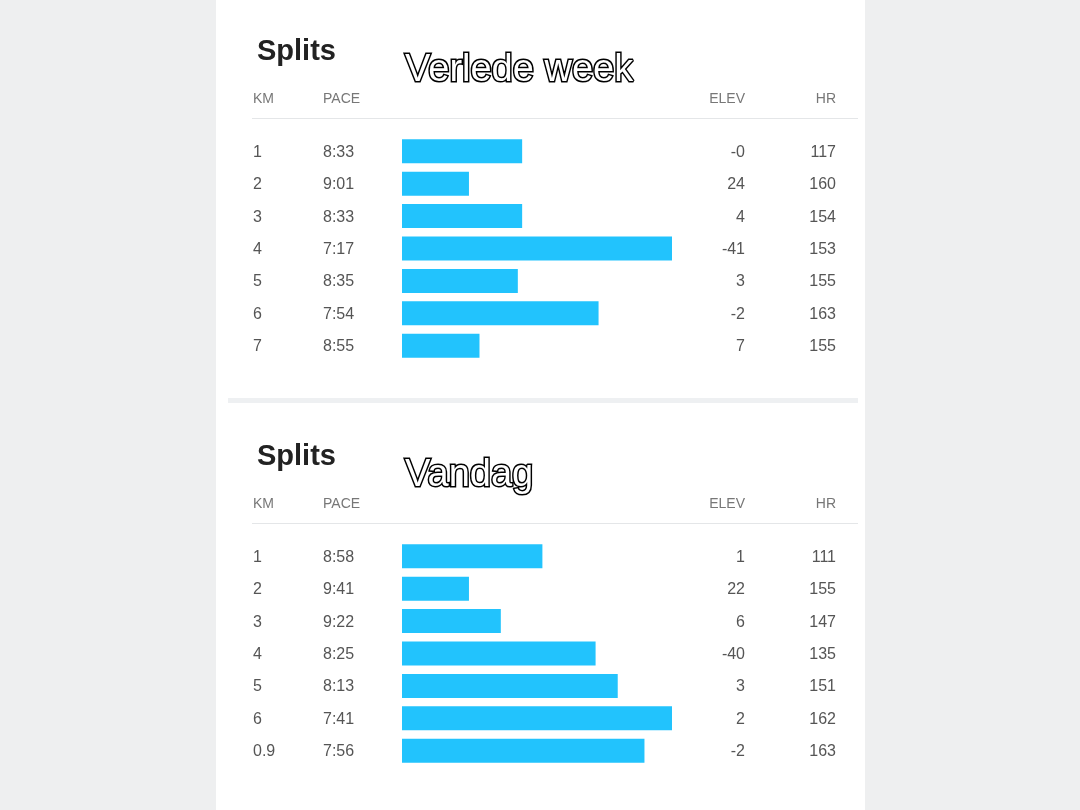  I want to click on text: 7, so click(741, 346).